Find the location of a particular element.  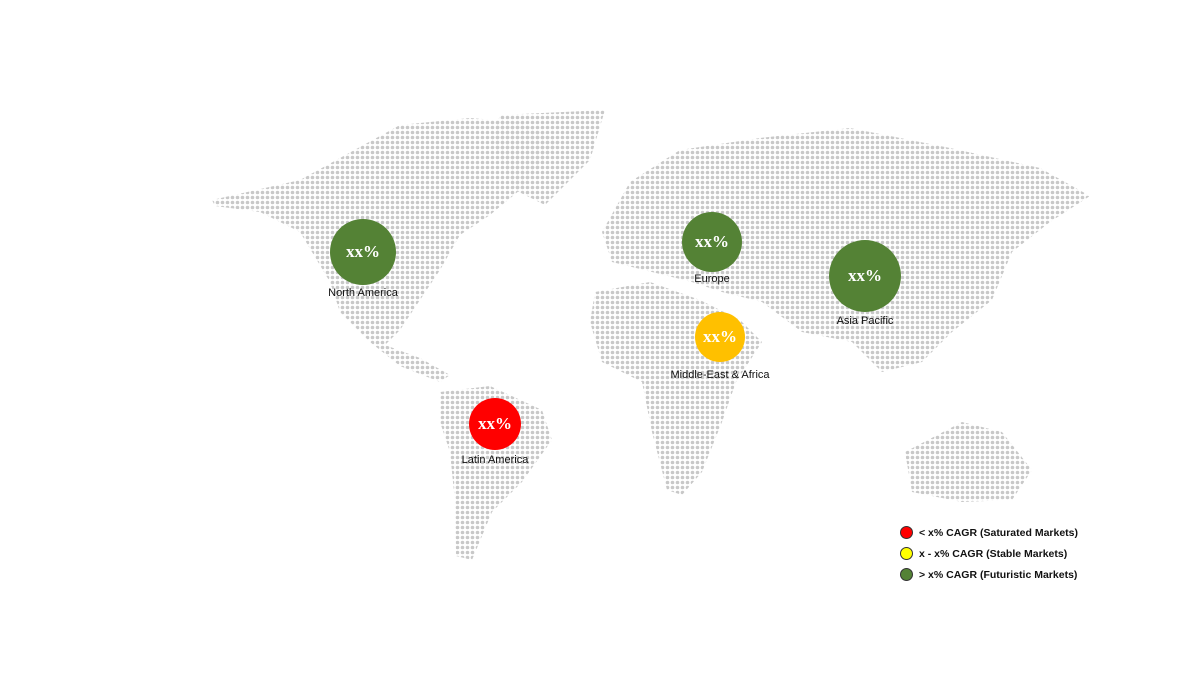

red-dot-icon is located at coordinates (906, 532).